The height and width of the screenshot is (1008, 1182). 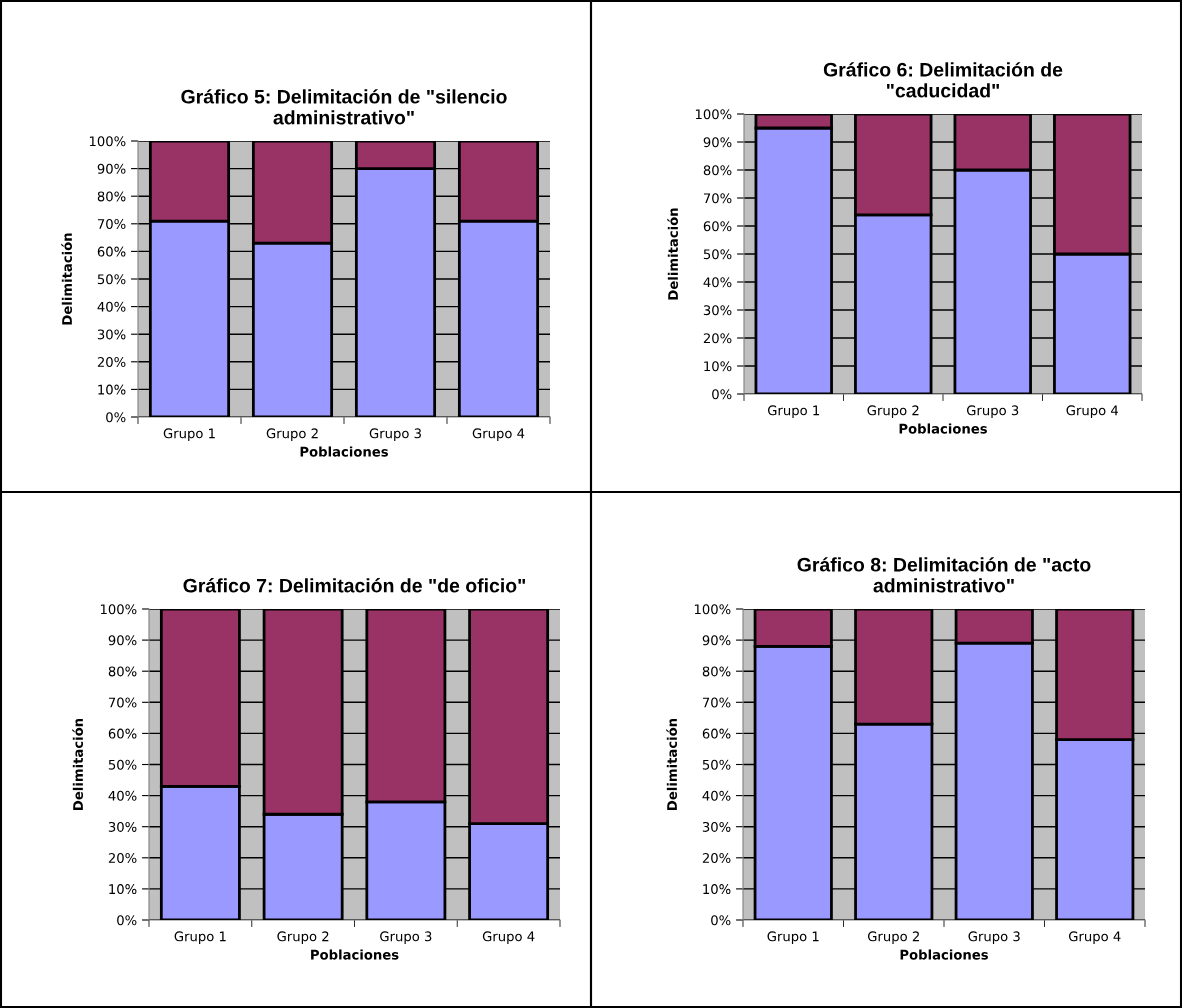 What do you see at coordinates (944, 575) in the screenshot?
I see `chart-title: Gráfico 8: Delimitación de "acto administrativo"` at bounding box center [944, 575].